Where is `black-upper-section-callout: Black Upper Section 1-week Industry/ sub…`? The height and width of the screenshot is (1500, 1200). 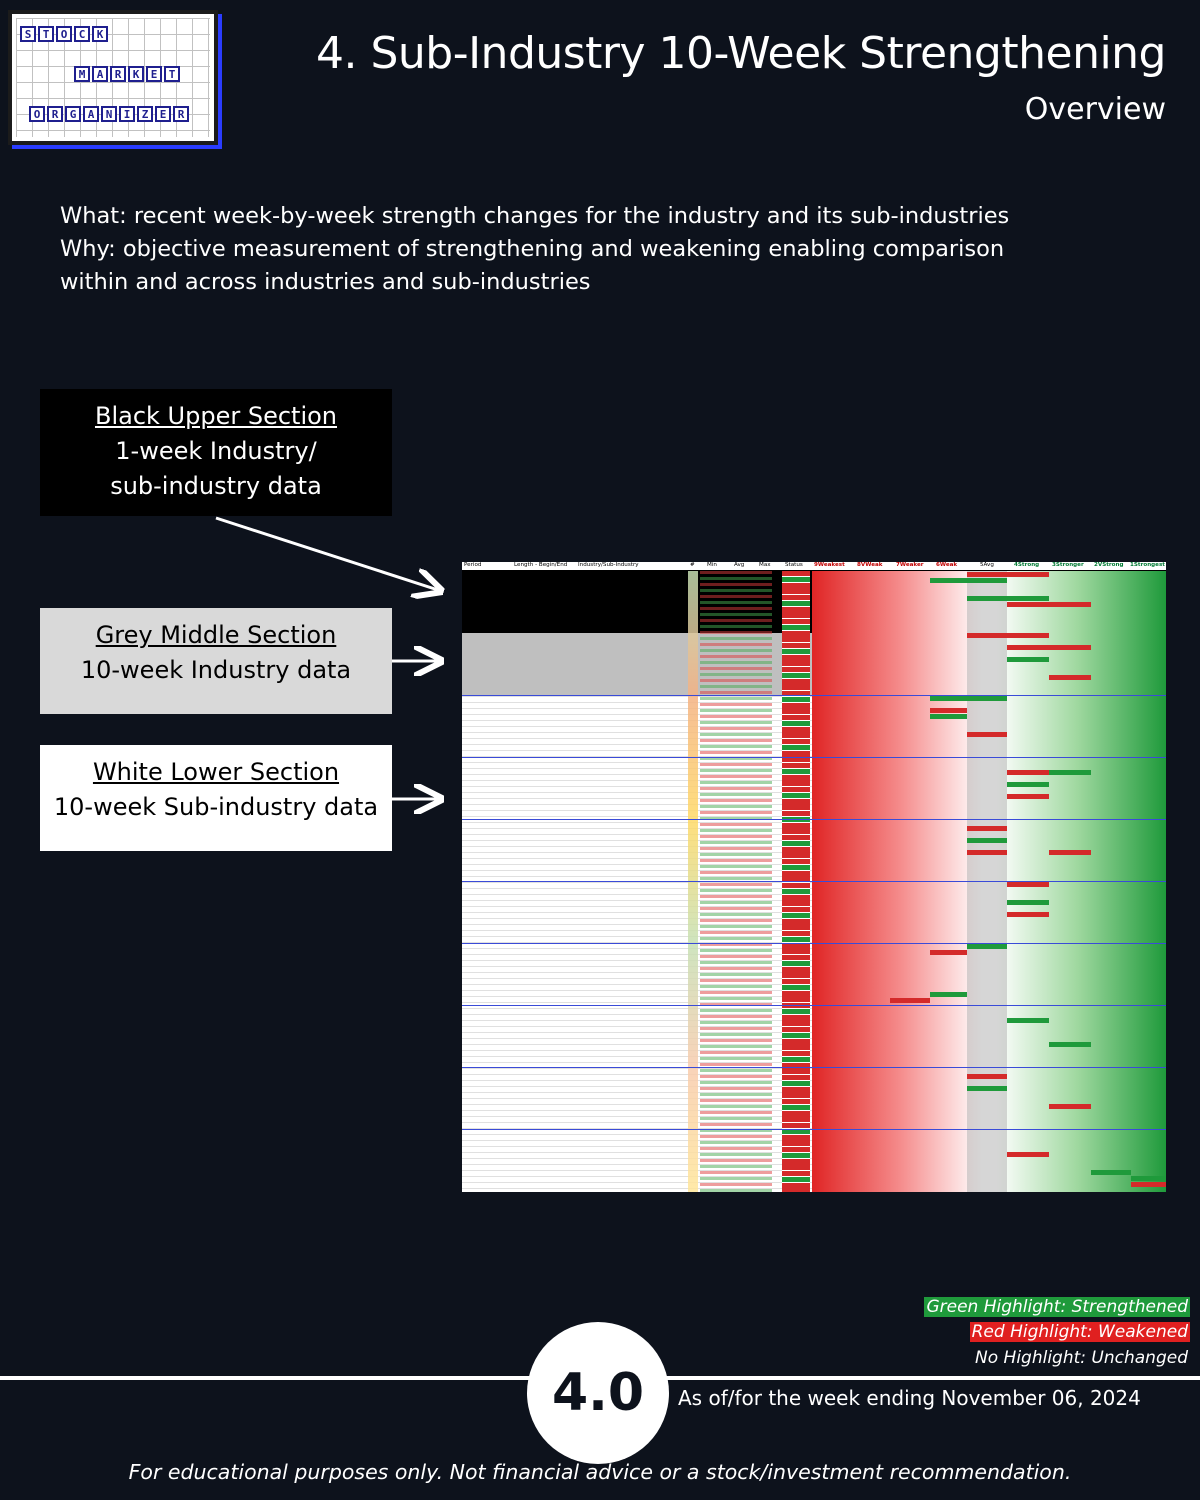
black-upper-section-callout: Black Upper Section 1-week Industry/ sub… is located at coordinates (216, 452).